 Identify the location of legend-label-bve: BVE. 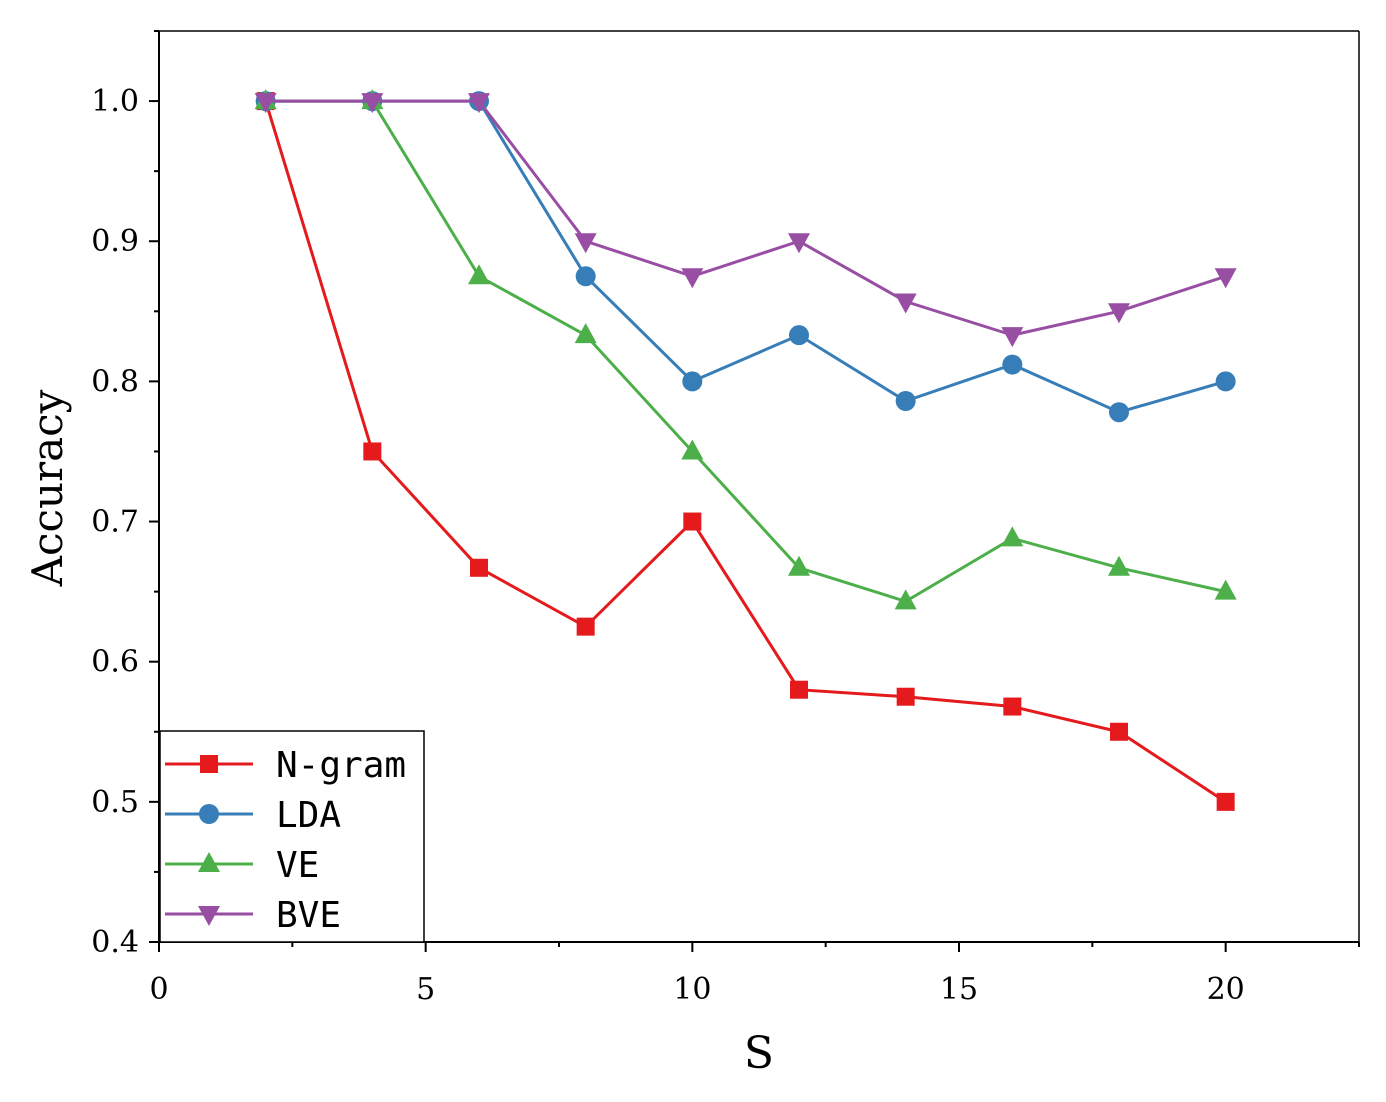
(308, 915).